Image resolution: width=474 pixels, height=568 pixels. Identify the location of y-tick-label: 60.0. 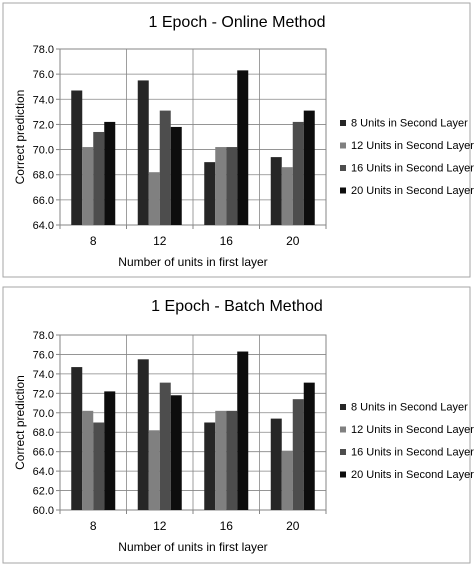
(43, 511).